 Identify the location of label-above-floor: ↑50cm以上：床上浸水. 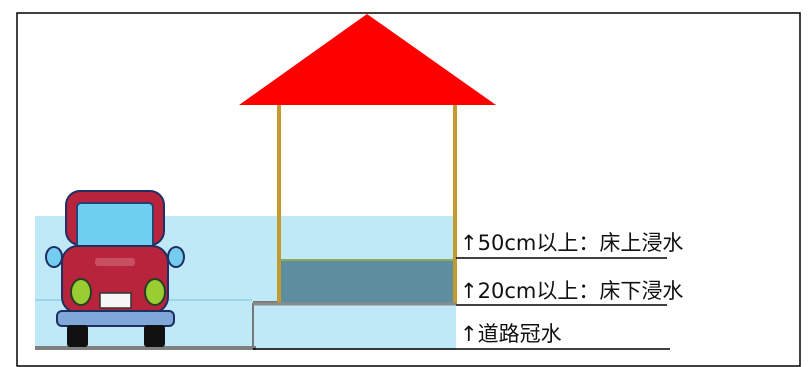
(571, 243).